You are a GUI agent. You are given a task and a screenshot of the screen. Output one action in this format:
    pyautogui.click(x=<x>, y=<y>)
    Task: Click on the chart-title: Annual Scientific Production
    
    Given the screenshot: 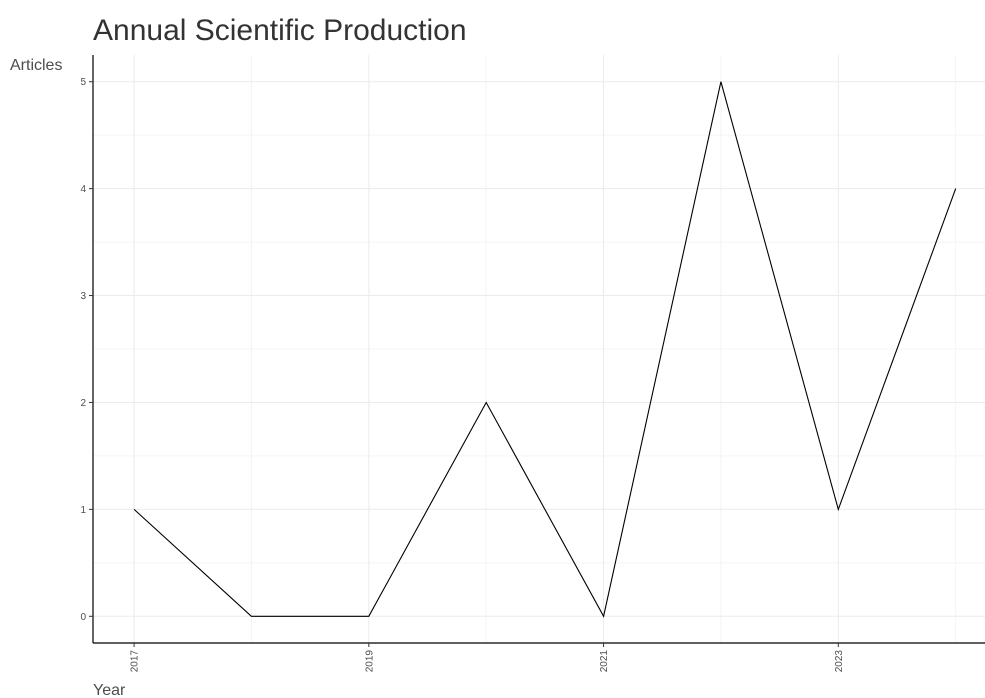 What is the action you would take?
    pyautogui.click(x=280, y=30)
    